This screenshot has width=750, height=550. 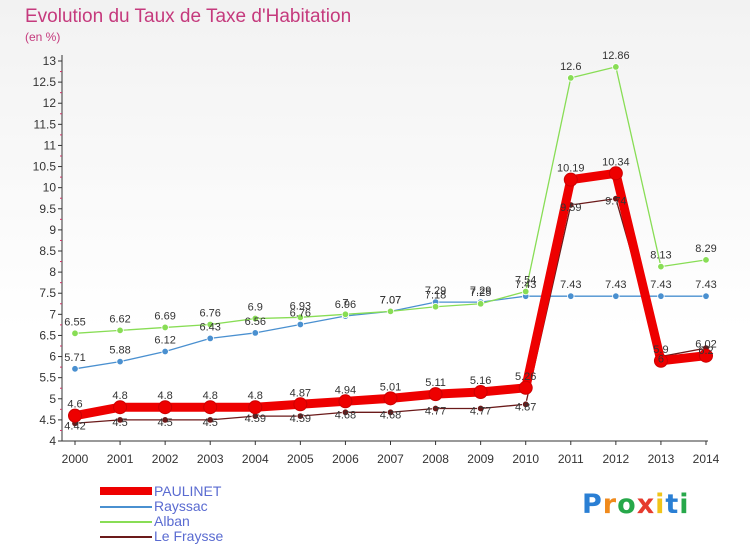 What do you see at coordinates (480, 459) in the screenshot?
I see `x-tick-label: 2009` at bounding box center [480, 459].